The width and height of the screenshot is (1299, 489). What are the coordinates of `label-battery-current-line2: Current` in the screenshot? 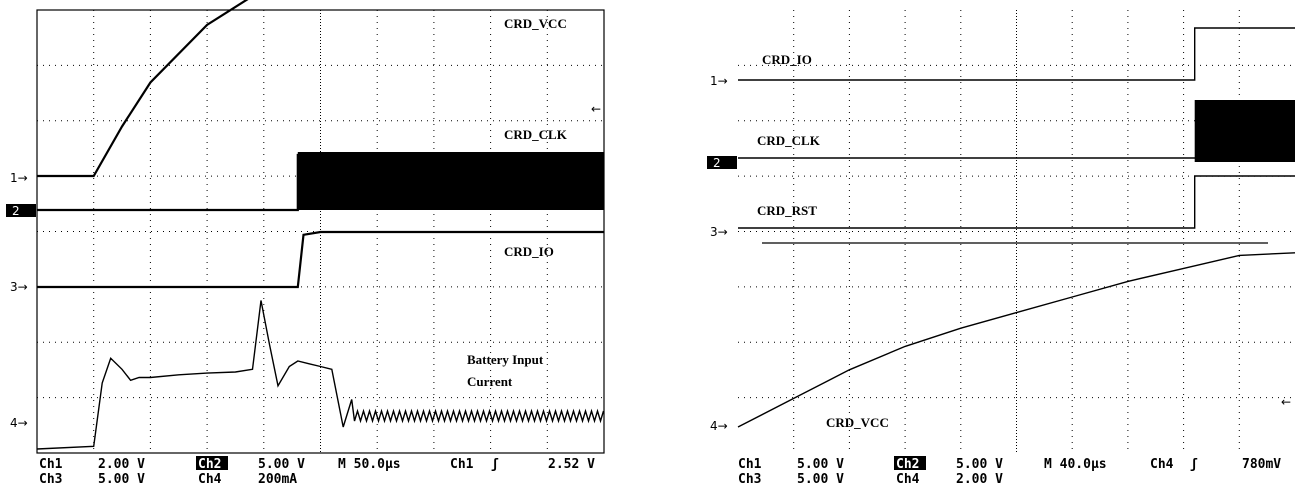 It's located at (490, 381).